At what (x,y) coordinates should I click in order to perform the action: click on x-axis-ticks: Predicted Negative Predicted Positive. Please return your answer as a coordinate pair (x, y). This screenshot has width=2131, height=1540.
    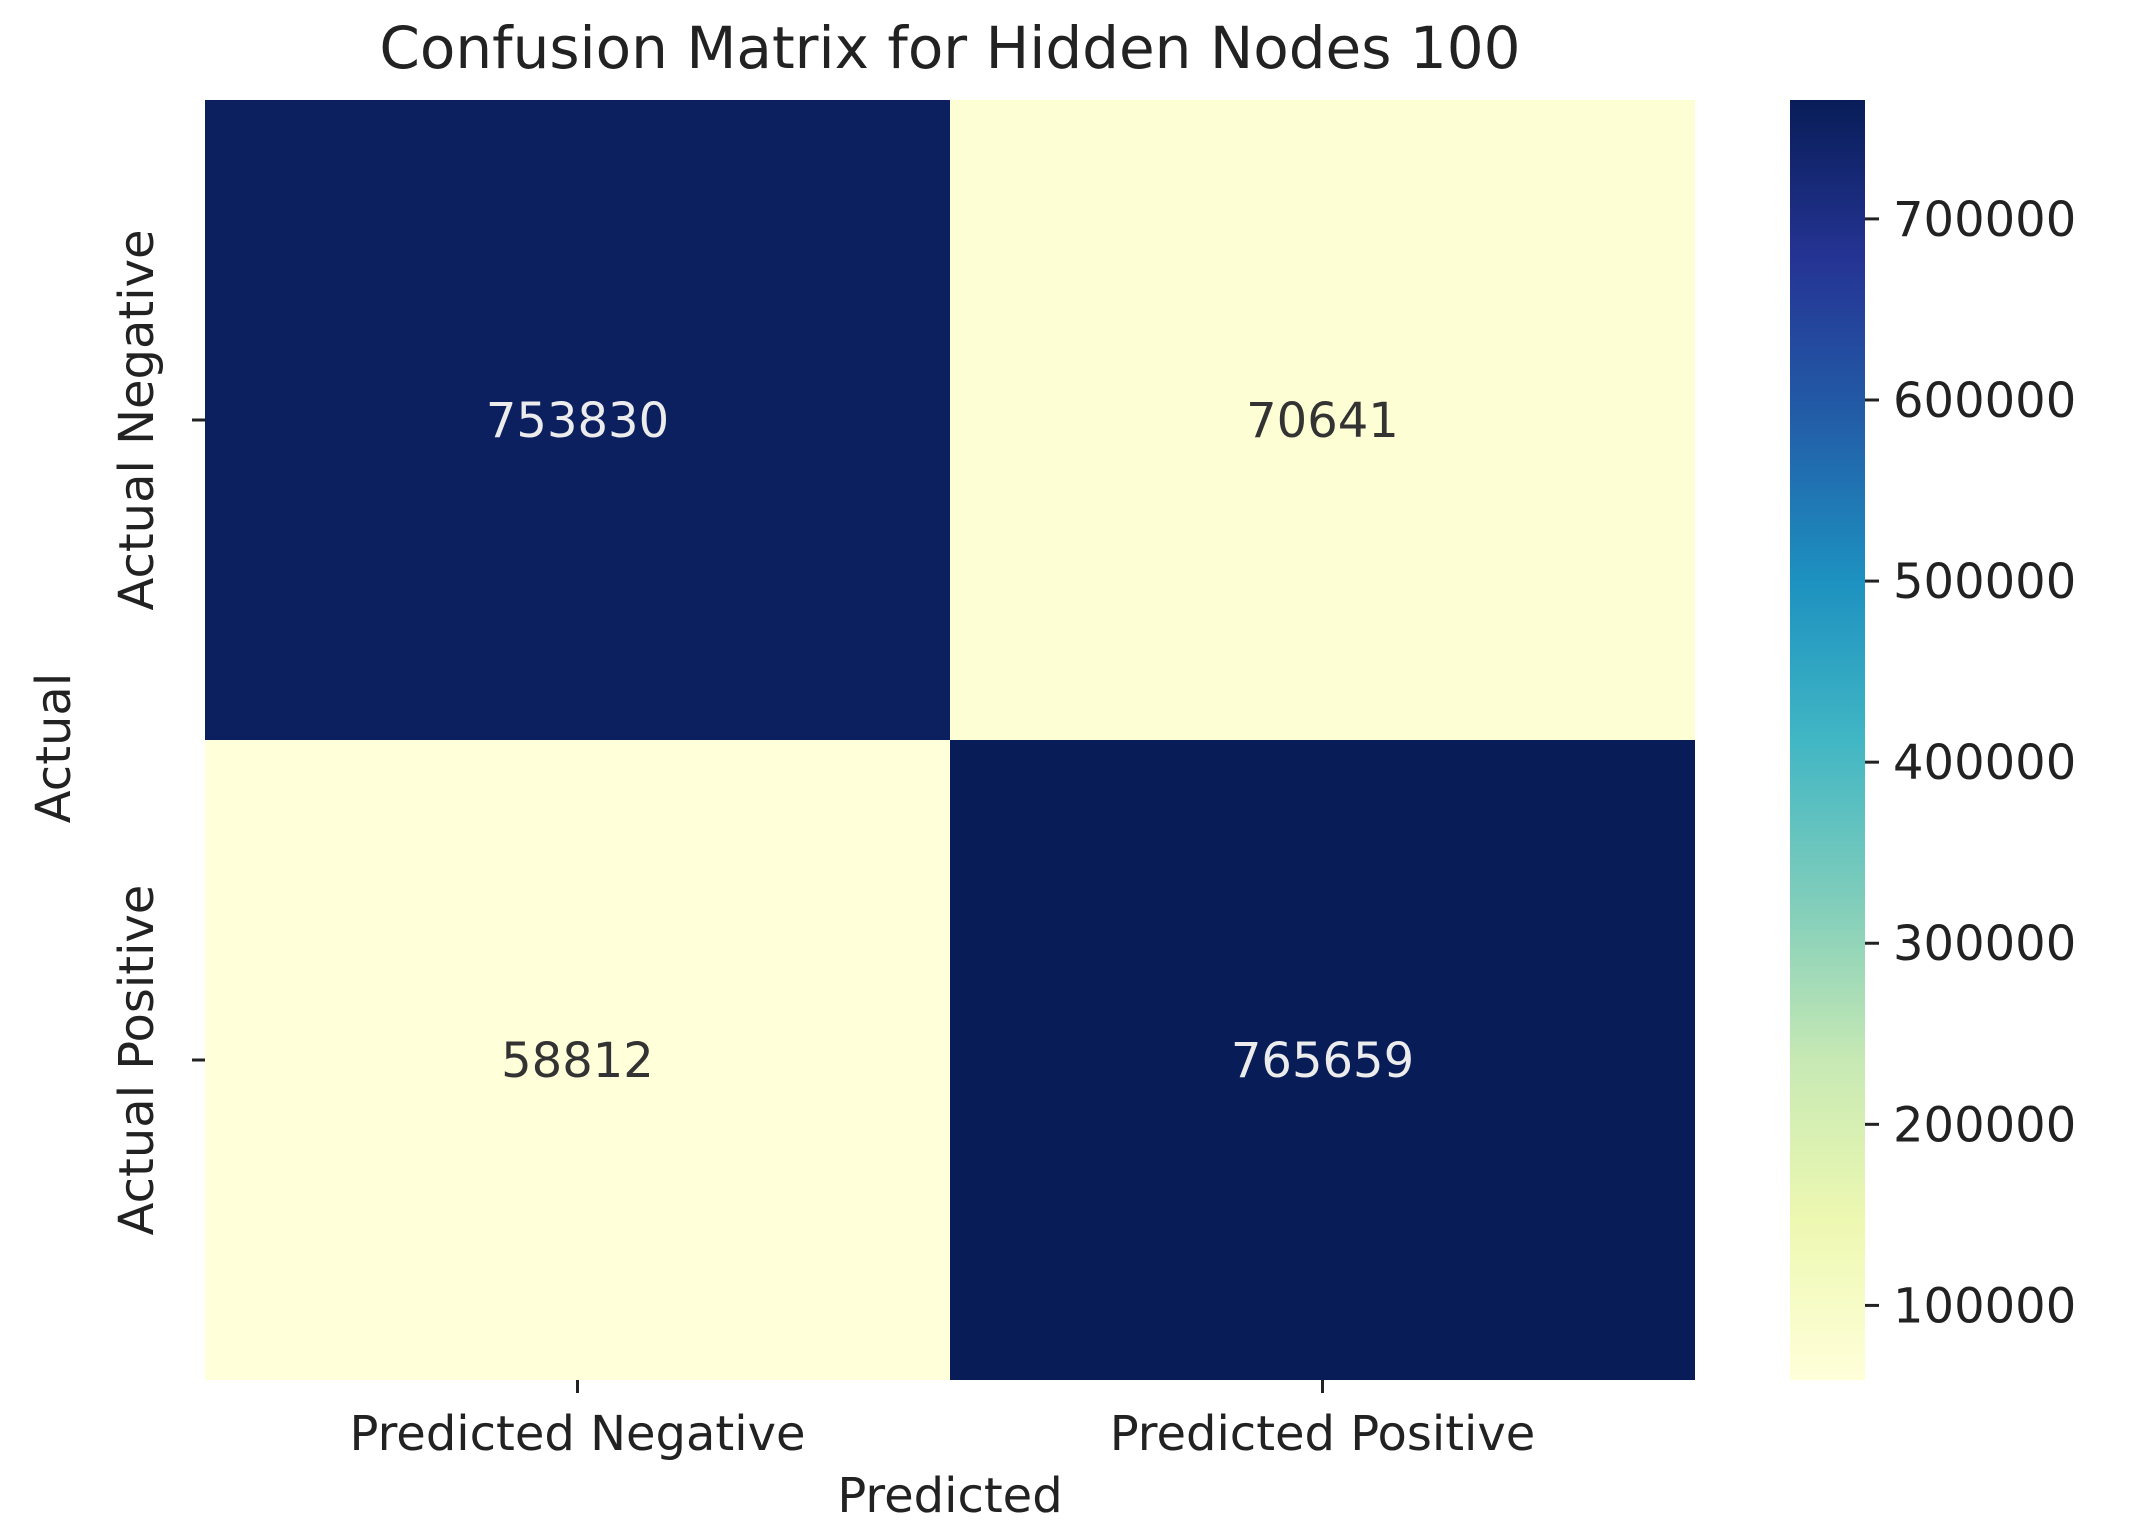
    Looking at the image, I should click on (943, 1421).